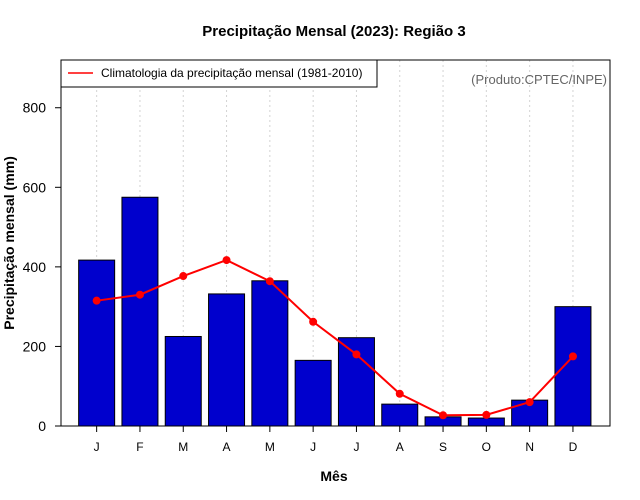 The height and width of the screenshot is (500, 640). Describe the element at coordinates (35, 267) in the screenshot. I see `y-tick-label: 400` at that location.